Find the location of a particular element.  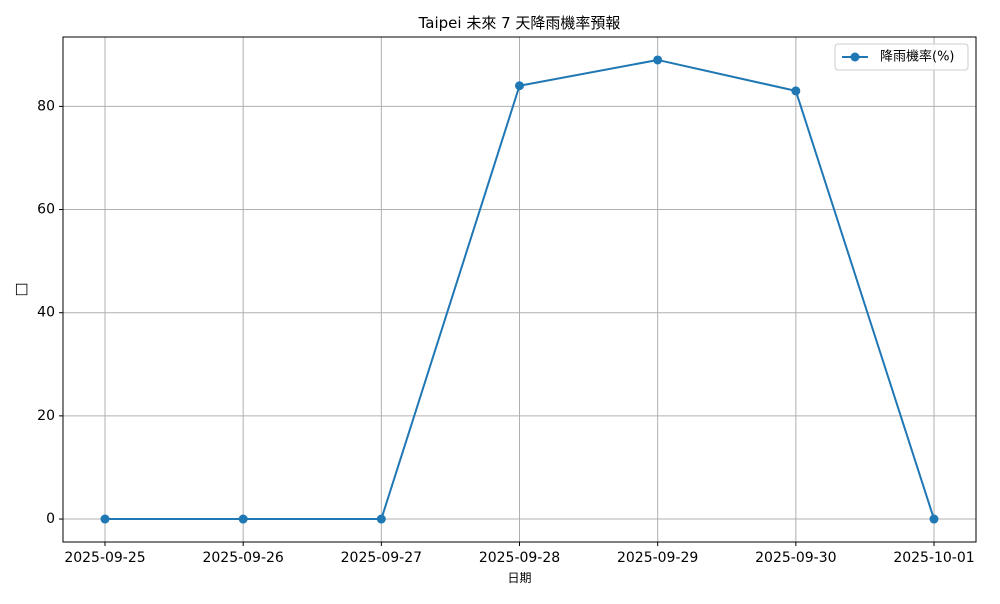

x-tick-label: 2025-10-01 is located at coordinates (933, 558).